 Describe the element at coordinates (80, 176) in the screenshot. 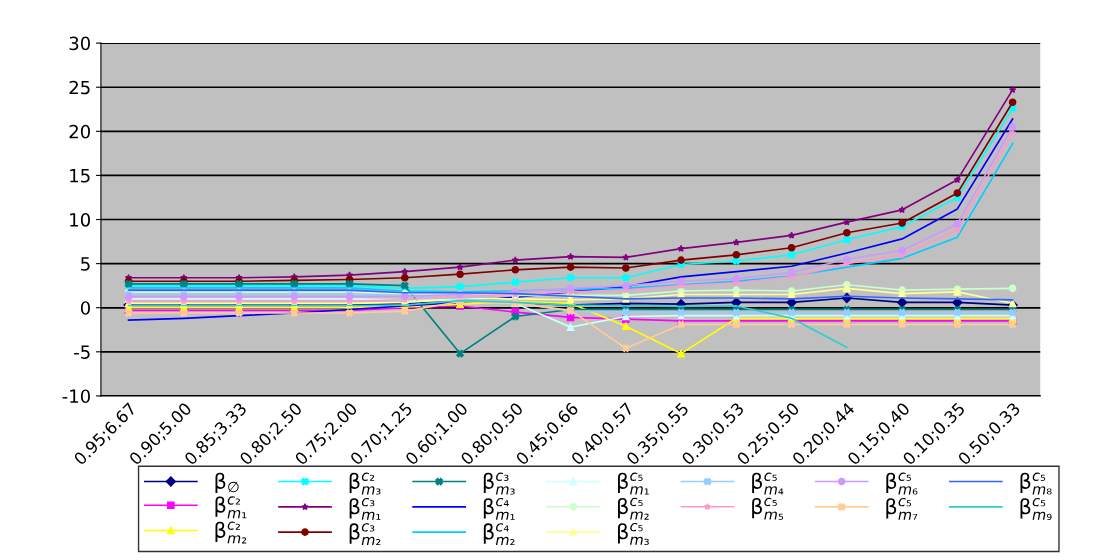

I see `y-tick-label: 15` at that location.